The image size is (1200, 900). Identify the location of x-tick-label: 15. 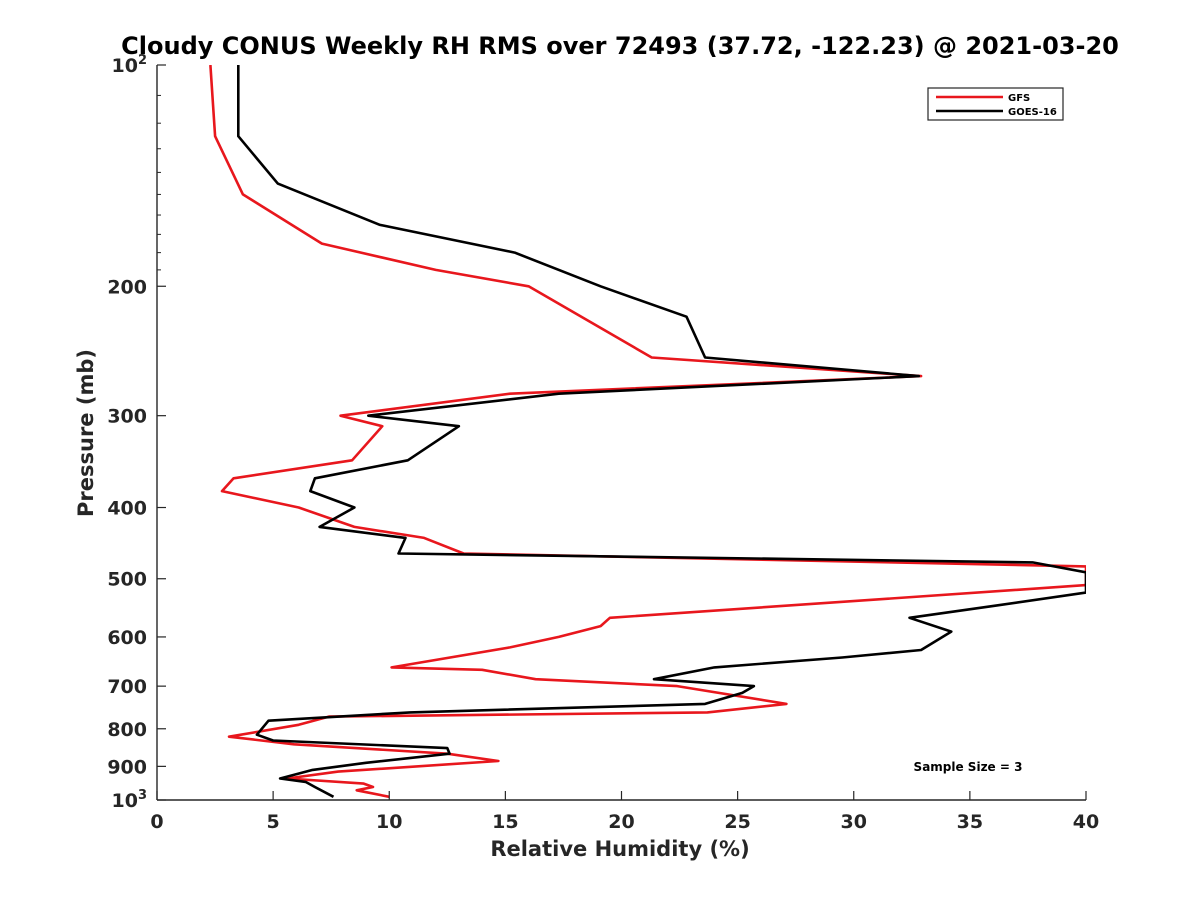
(505, 822).